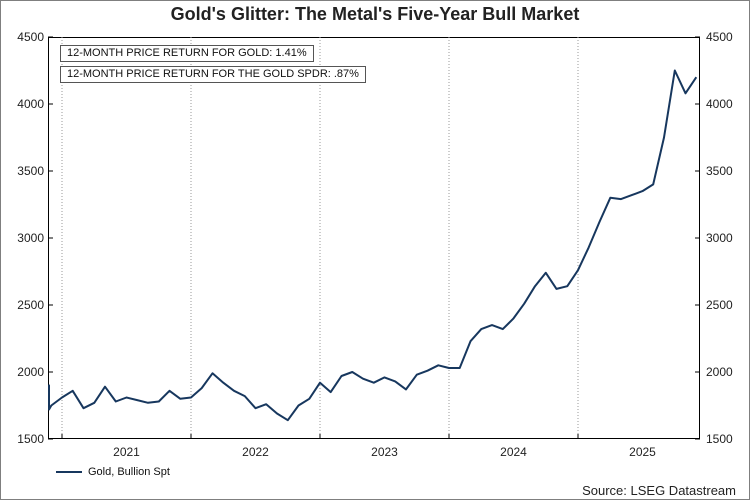 The height and width of the screenshot is (500, 750). What do you see at coordinates (719, 372) in the screenshot?
I see `y-tick-label-right-2000: 2000` at bounding box center [719, 372].